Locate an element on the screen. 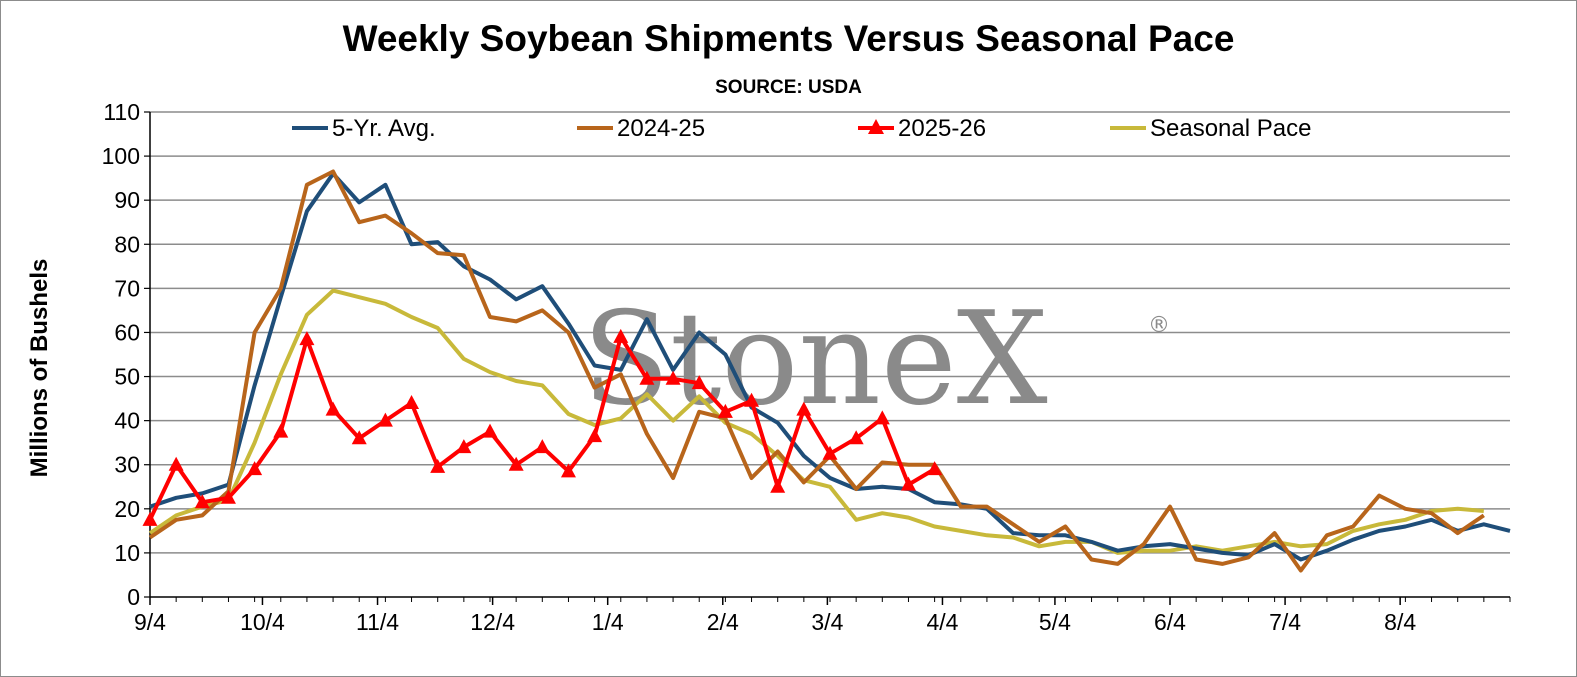  x-tick-label: 4/4 is located at coordinates (942, 622).